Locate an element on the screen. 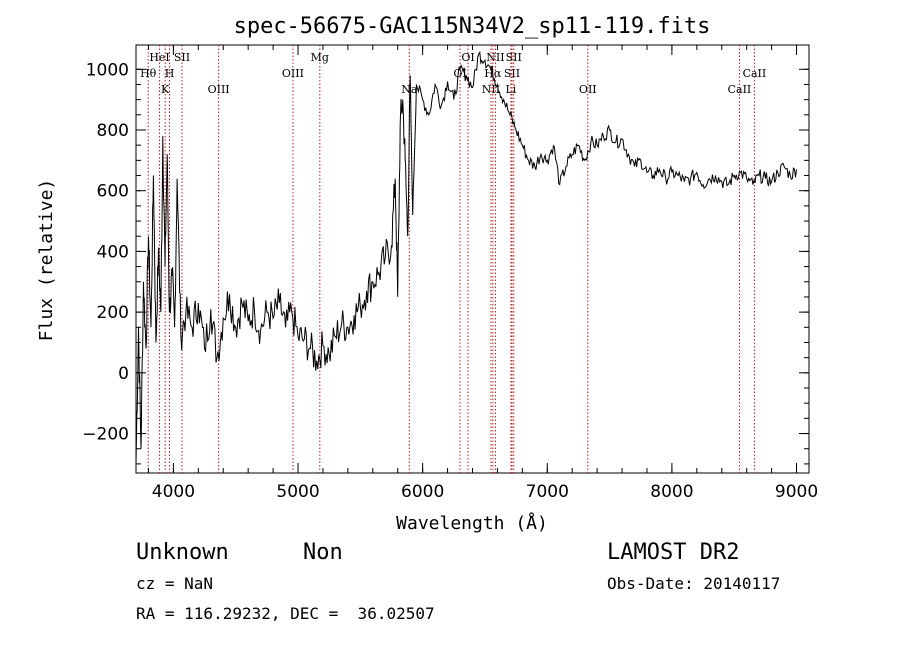  y-tick-label: 800 is located at coordinates (113, 131).